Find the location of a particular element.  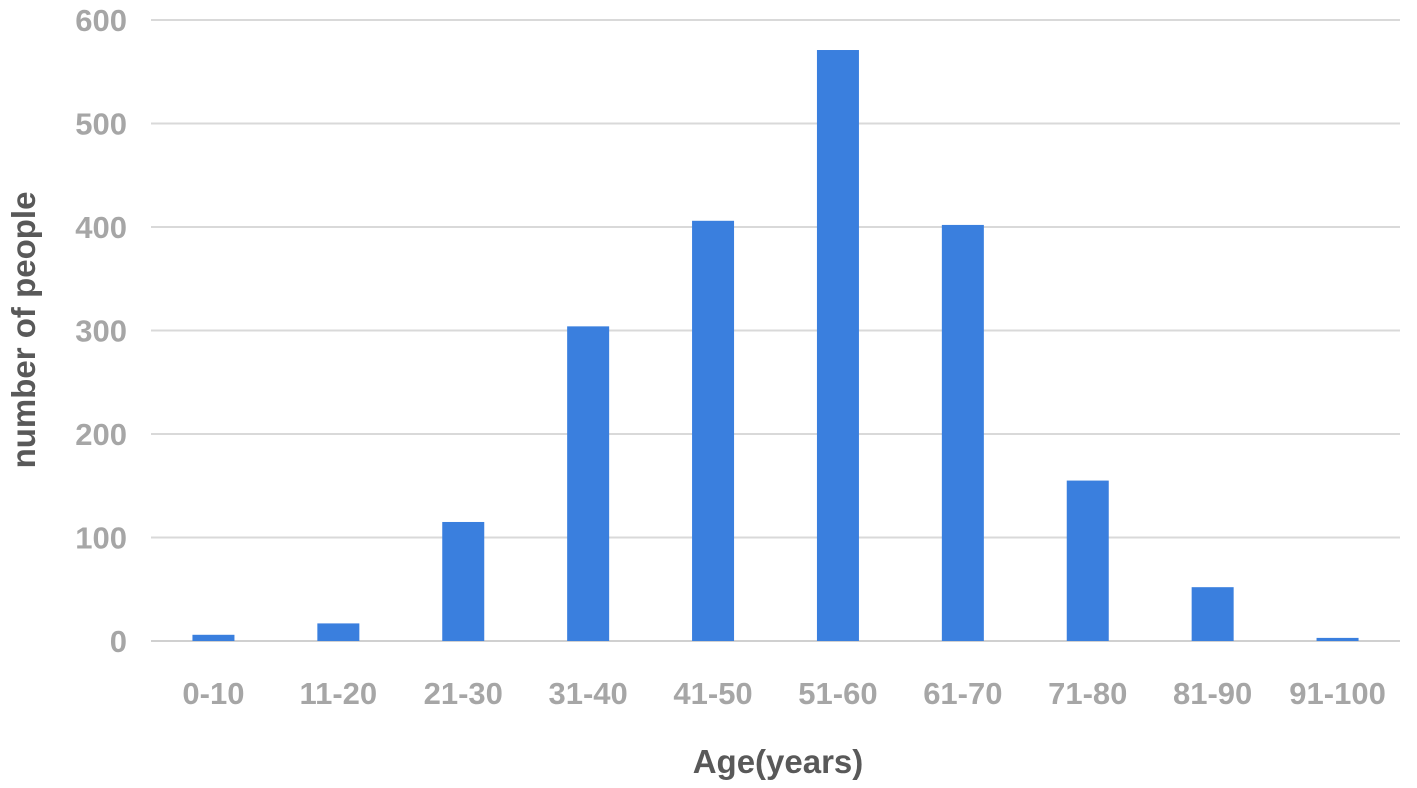

x-tick-label: 31-40 is located at coordinates (588, 693).